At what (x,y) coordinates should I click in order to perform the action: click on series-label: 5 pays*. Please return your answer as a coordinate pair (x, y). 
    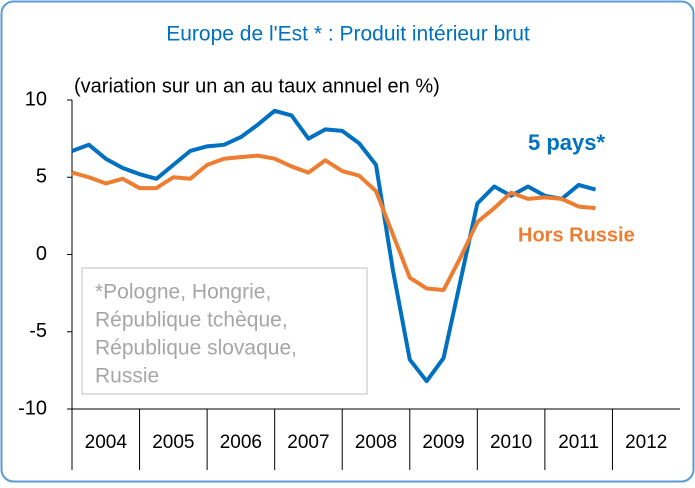
    Looking at the image, I should click on (566, 142).